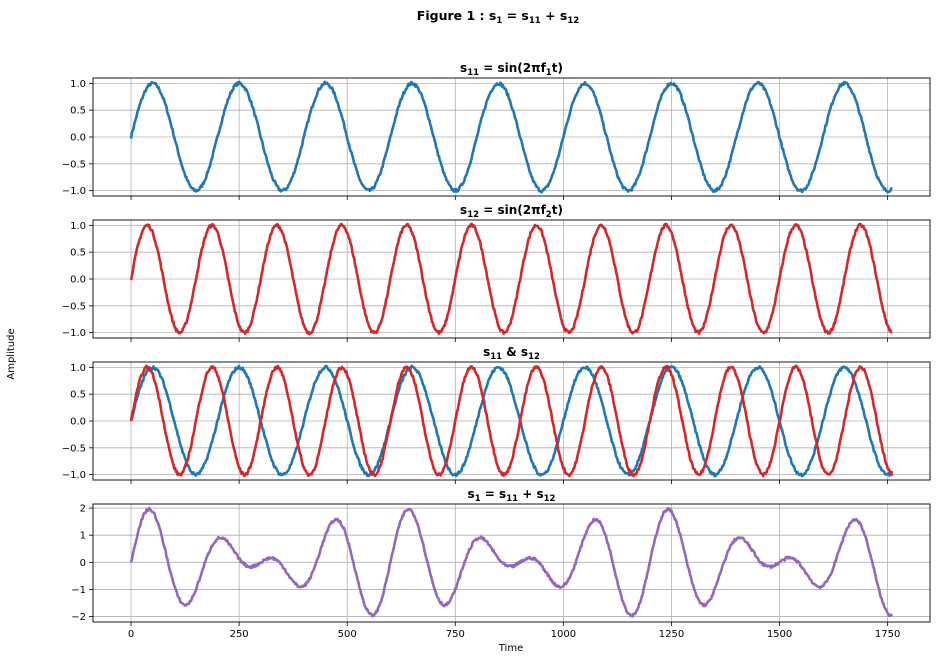  I want to click on x-tick-label: 250, so click(239, 634).